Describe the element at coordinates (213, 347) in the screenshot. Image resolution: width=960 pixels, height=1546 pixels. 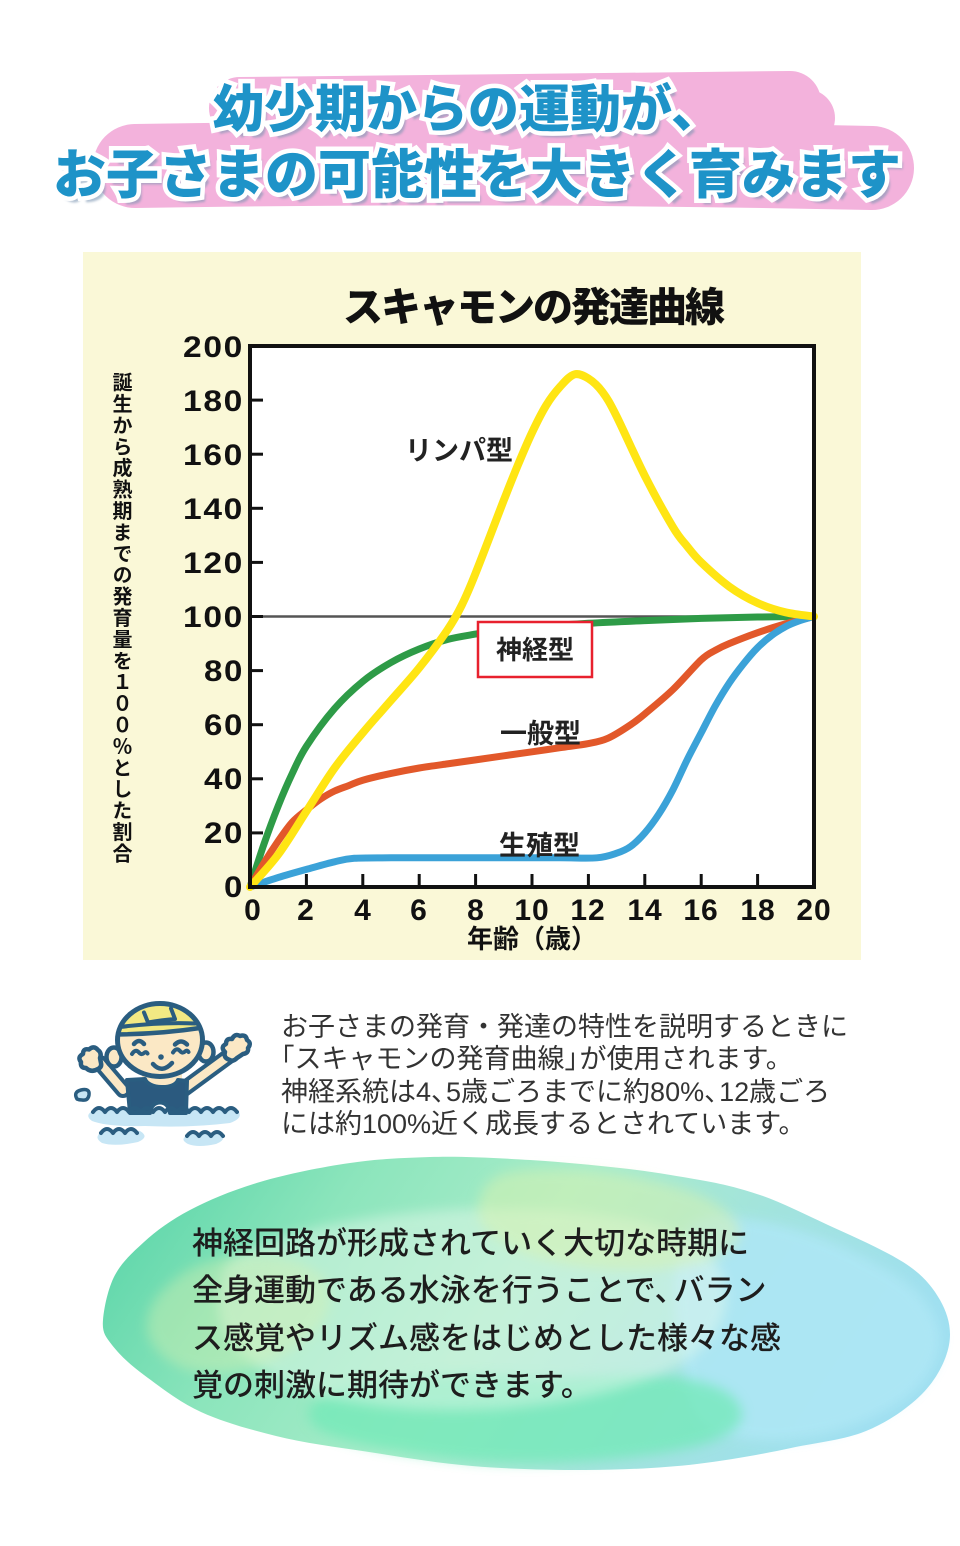
I see `svg-text: 200` at that location.